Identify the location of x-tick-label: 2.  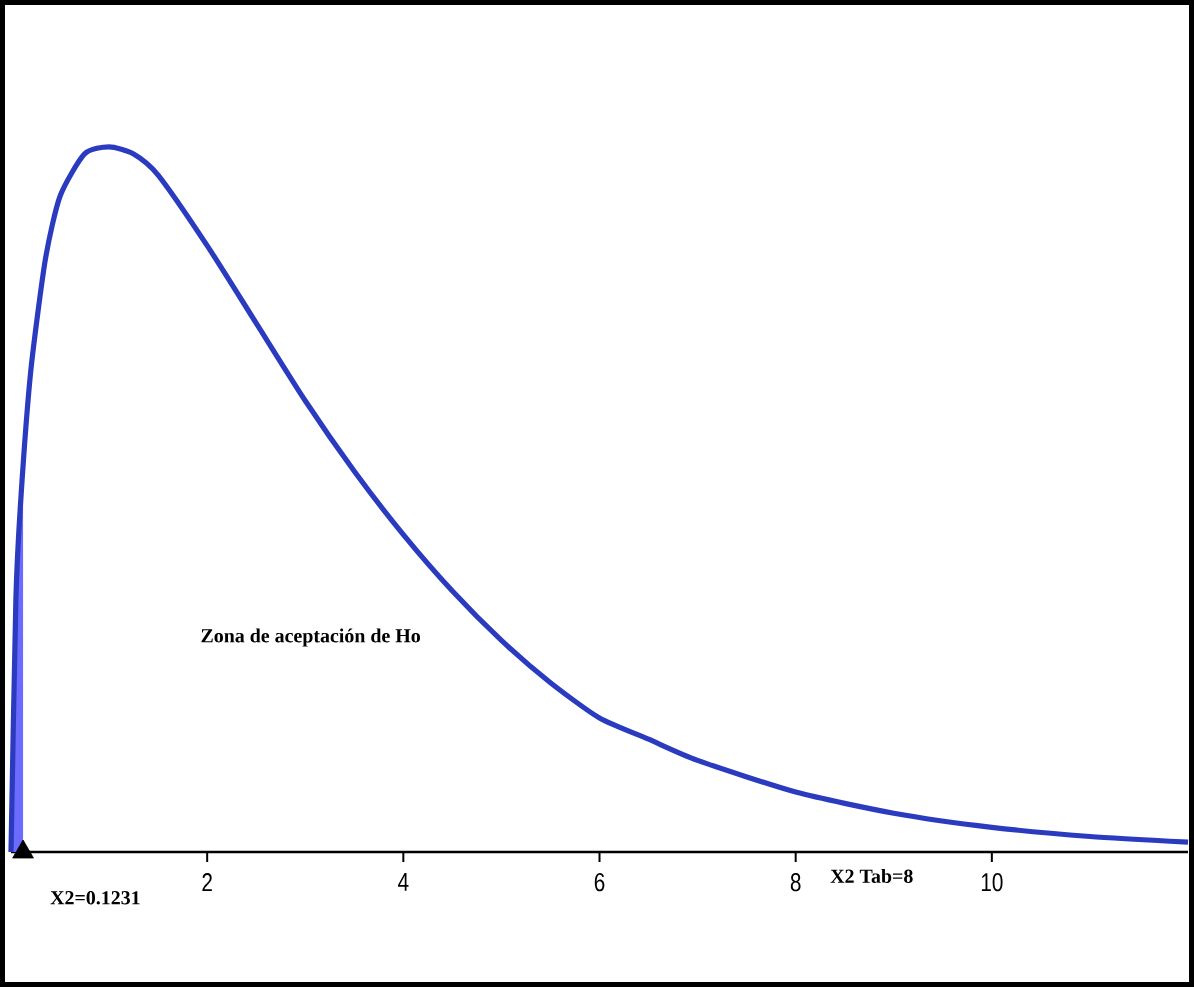
(207, 882).